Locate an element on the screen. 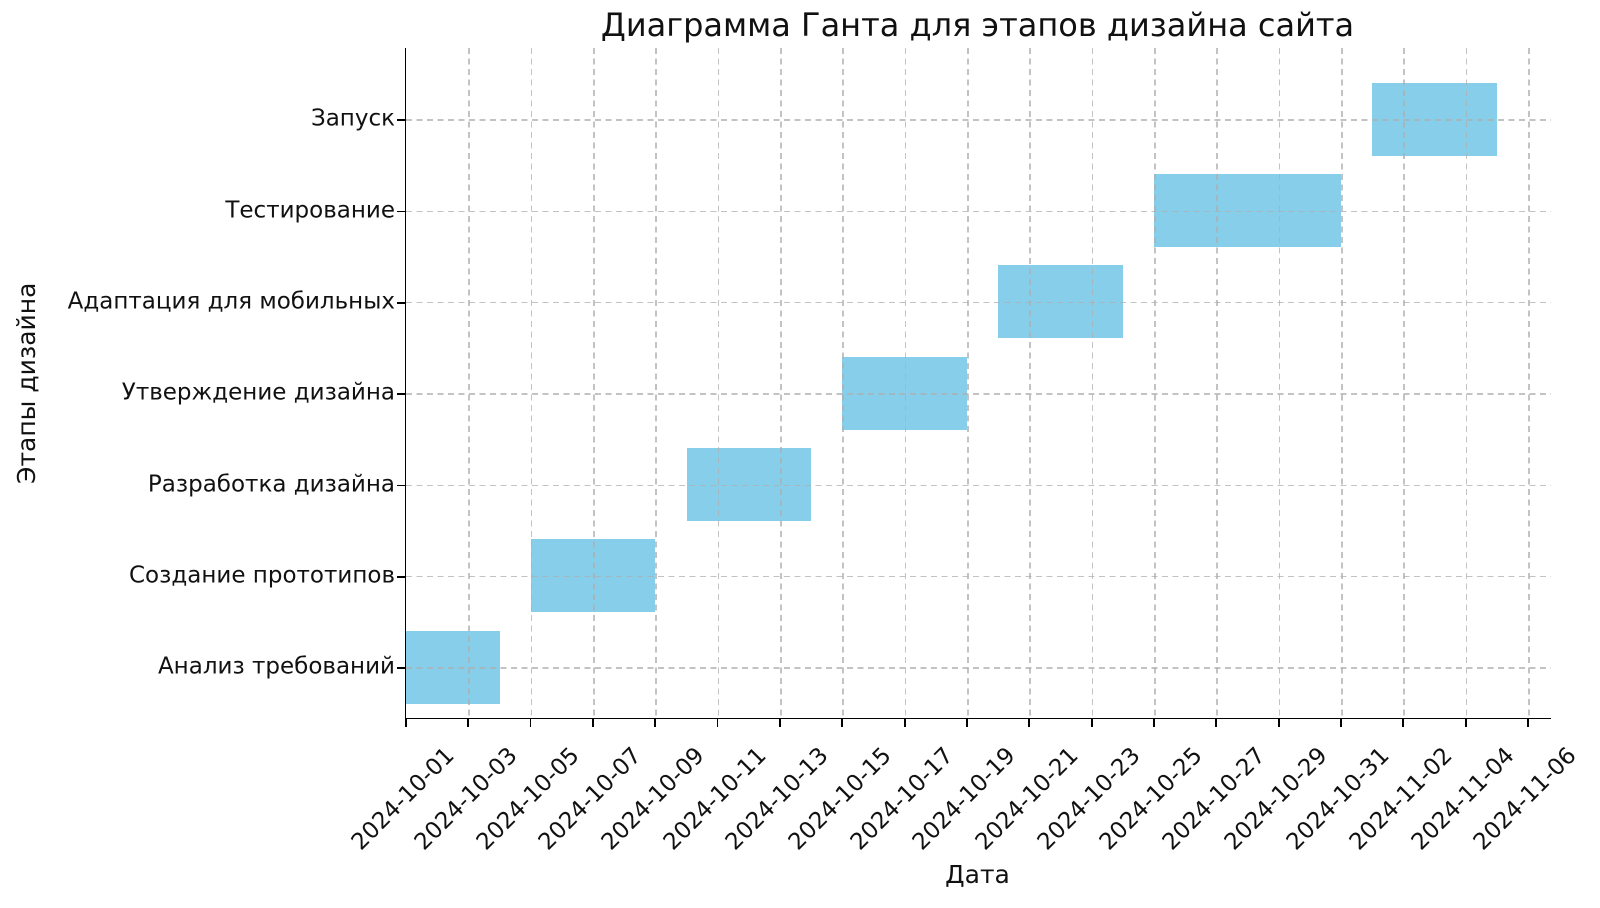 This screenshot has height=908, width=1600. y-tick-label: Тестирование is located at coordinates (310, 210).